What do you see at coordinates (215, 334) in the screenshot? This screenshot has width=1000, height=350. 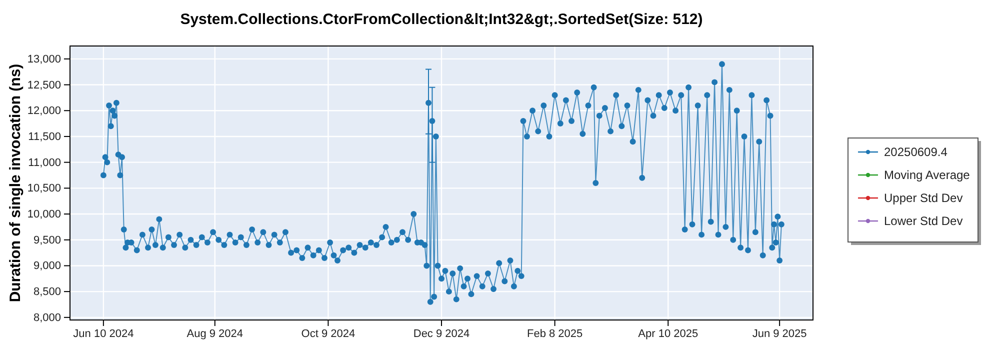 I see `x-tick-label: Aug 9 2024` at bounding box center [215, 334].